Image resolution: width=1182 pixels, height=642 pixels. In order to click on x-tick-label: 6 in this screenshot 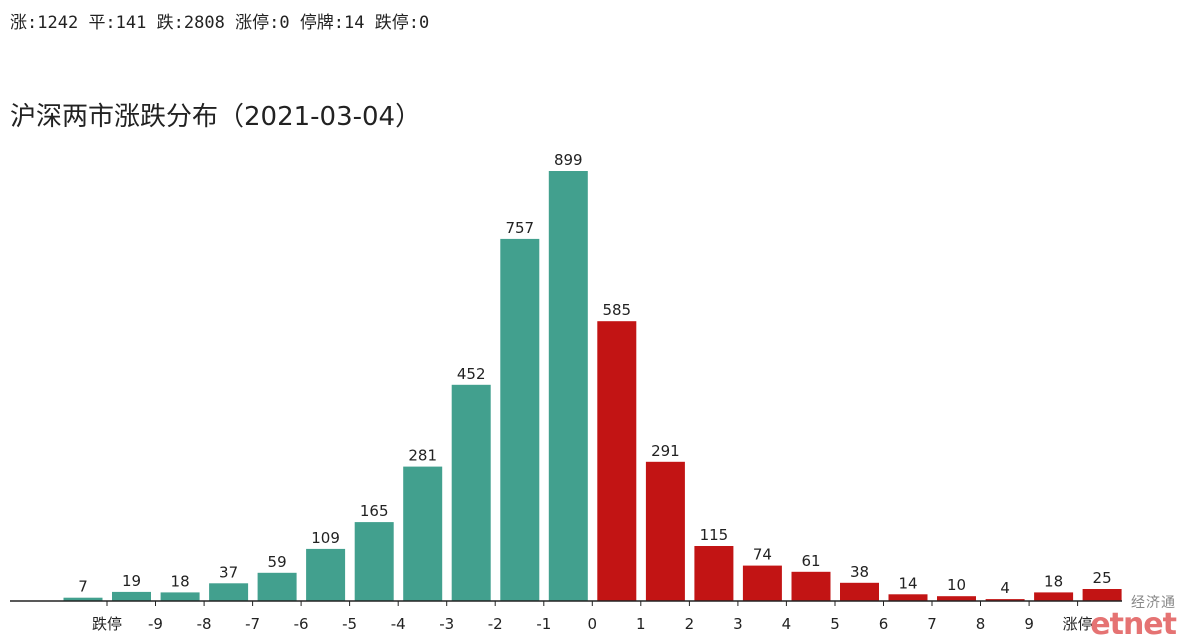, I will do `click(884, 624)`.